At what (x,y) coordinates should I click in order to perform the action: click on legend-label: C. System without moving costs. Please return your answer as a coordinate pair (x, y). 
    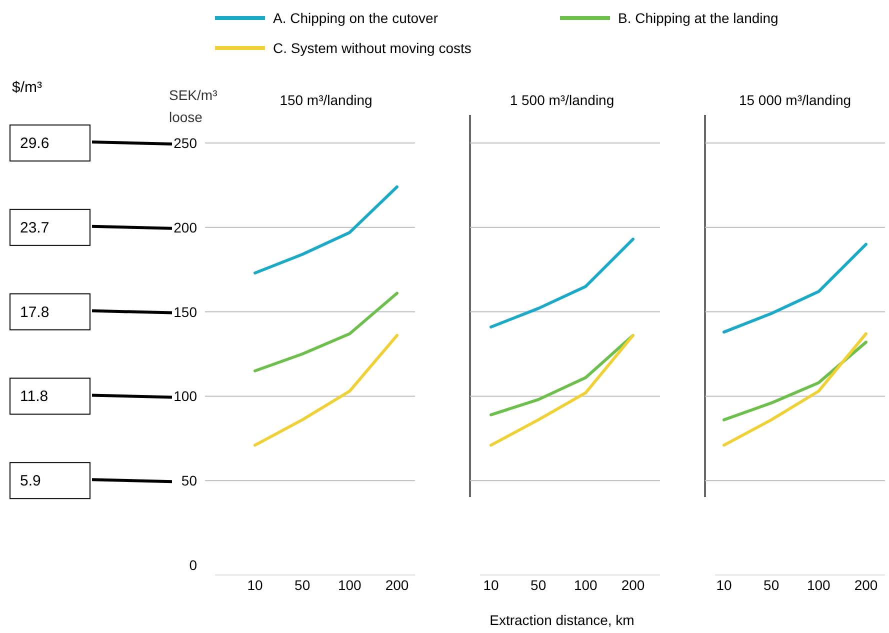
    Looking at the image, I should click on (372, 48).